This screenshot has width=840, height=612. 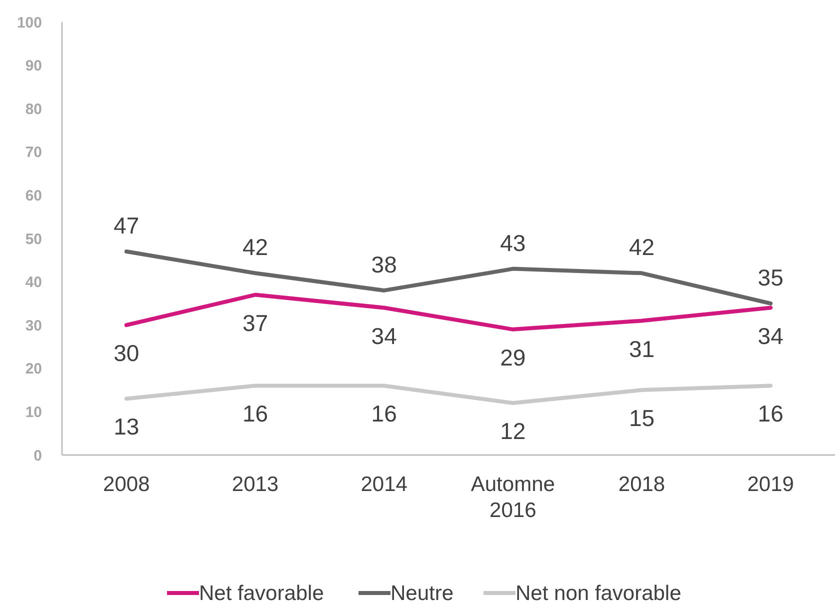 What do you see at coordinates (261, 593) in the screenshot?
I see `legend-label: Net favorable` at bounding box center [261, 593].